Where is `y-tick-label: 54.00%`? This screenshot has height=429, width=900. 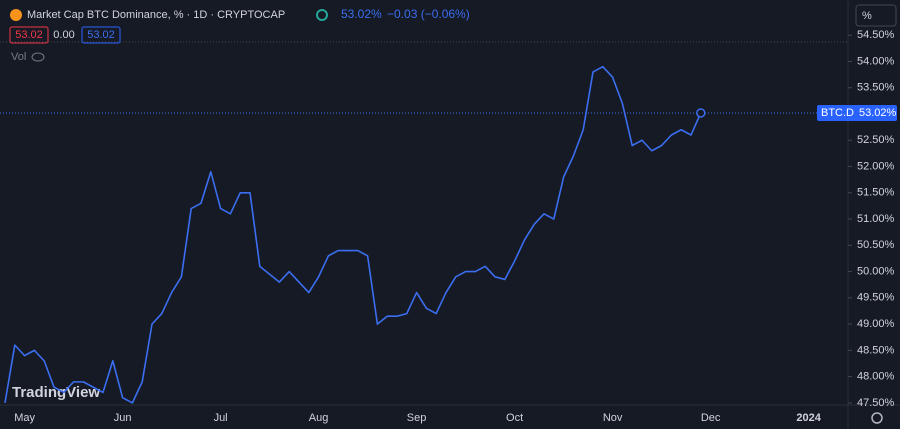
y-tick-label: 54.00% is located at coordinates (876, 61).